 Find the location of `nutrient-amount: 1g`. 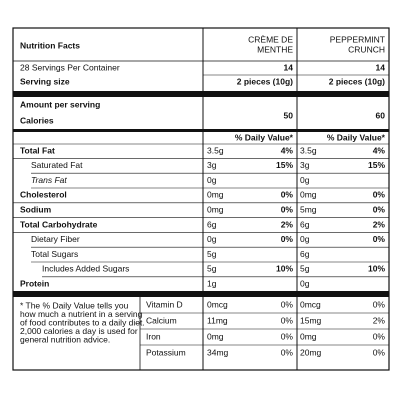

nutrient-amount: 1g is located at coordinates (212, 283).